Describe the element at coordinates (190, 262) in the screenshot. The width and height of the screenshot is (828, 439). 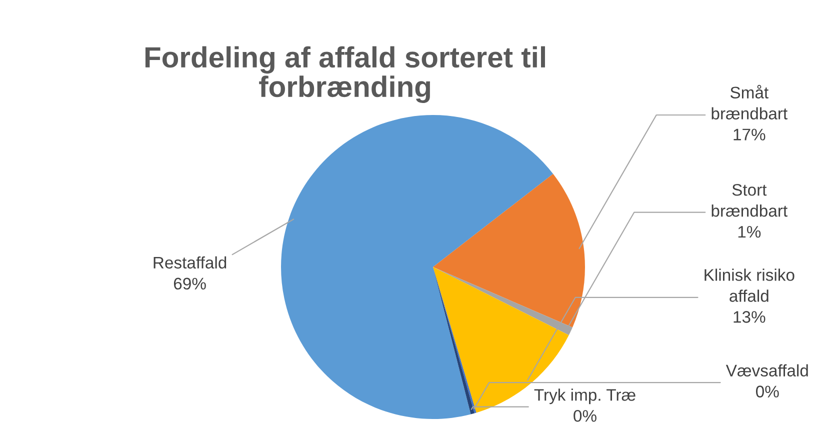
I see `slice-label: Restaffald` at that location.